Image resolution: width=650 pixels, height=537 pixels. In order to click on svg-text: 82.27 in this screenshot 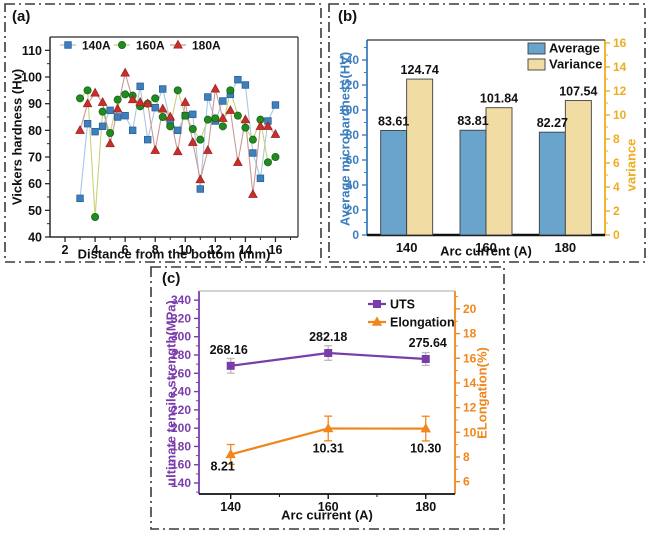, I will do `click(552, 123)`.